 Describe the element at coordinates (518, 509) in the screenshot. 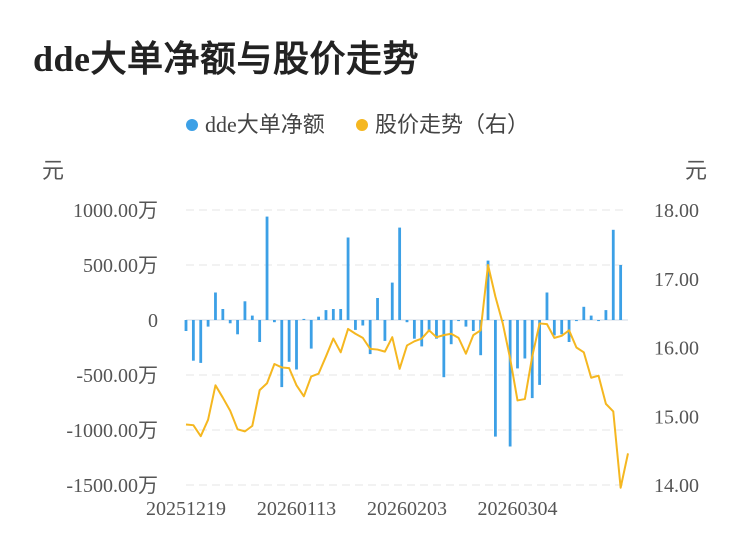

I see `x-axis-tick-label: 20260304` at that location.